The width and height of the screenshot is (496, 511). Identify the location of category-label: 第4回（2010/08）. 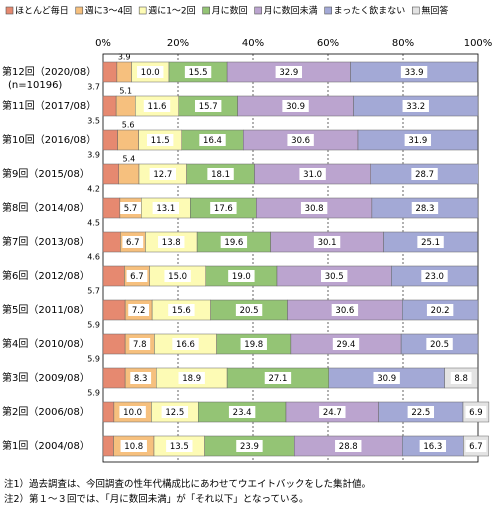
(46, 343).